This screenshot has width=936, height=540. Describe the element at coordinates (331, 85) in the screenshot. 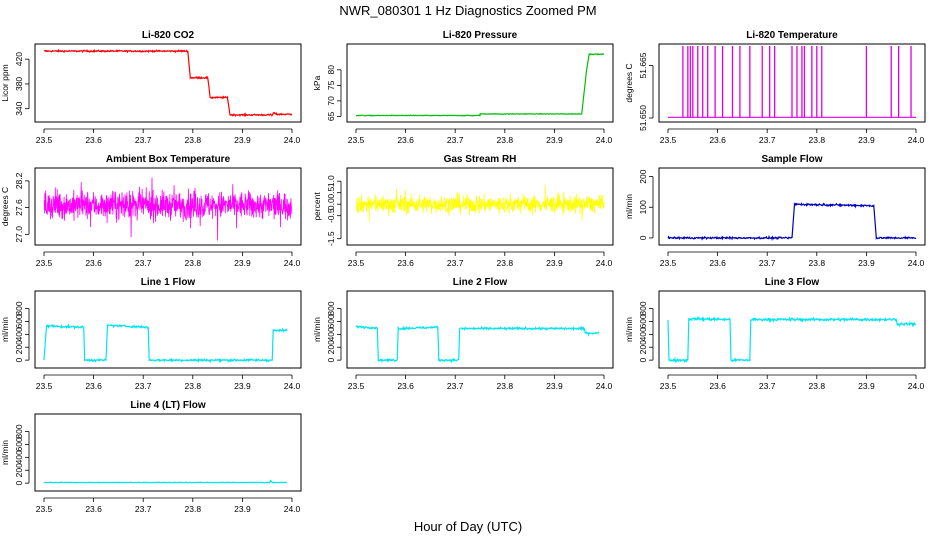

I see `y-tick-label: 75` at that location.